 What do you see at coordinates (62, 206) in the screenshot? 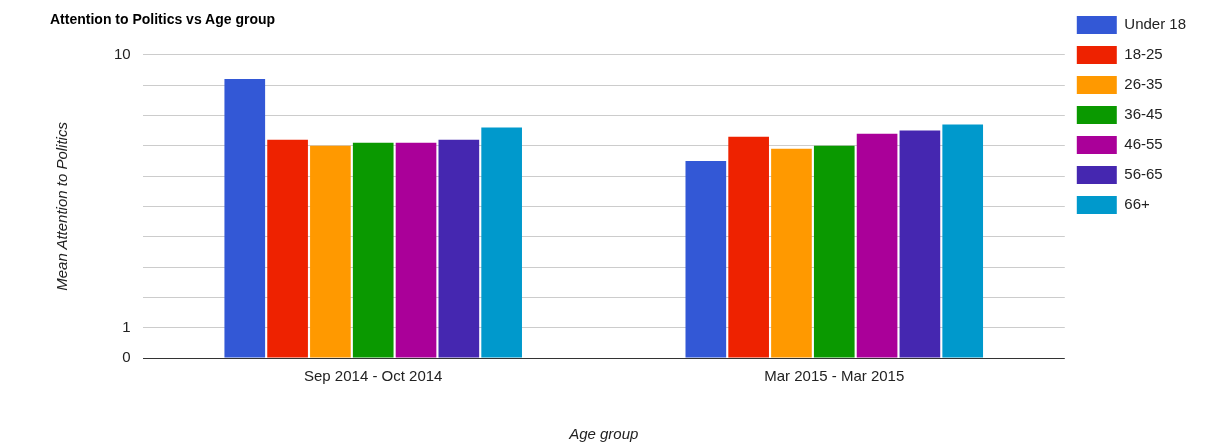
I see `y-axis-title: Mean Attention to Politics` at bounding box center [62, 206].